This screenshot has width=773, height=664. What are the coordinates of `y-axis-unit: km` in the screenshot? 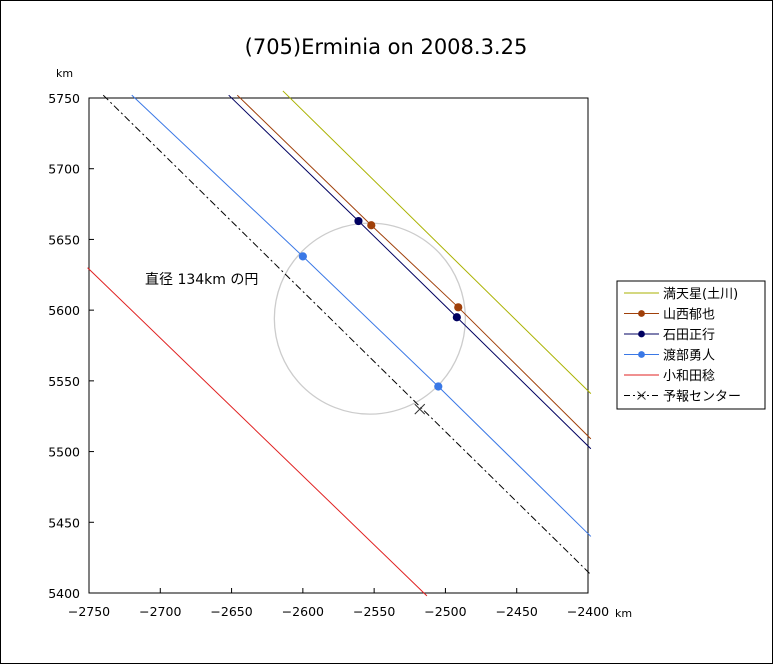 It's located at (64, 73).